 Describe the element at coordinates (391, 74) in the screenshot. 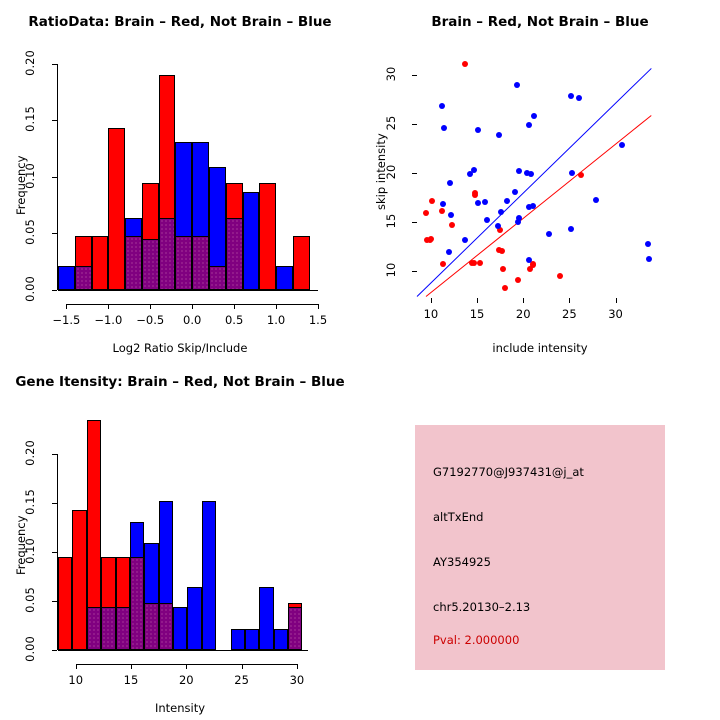

I see `scatter-y-axis-tick-label: 30` at that location.